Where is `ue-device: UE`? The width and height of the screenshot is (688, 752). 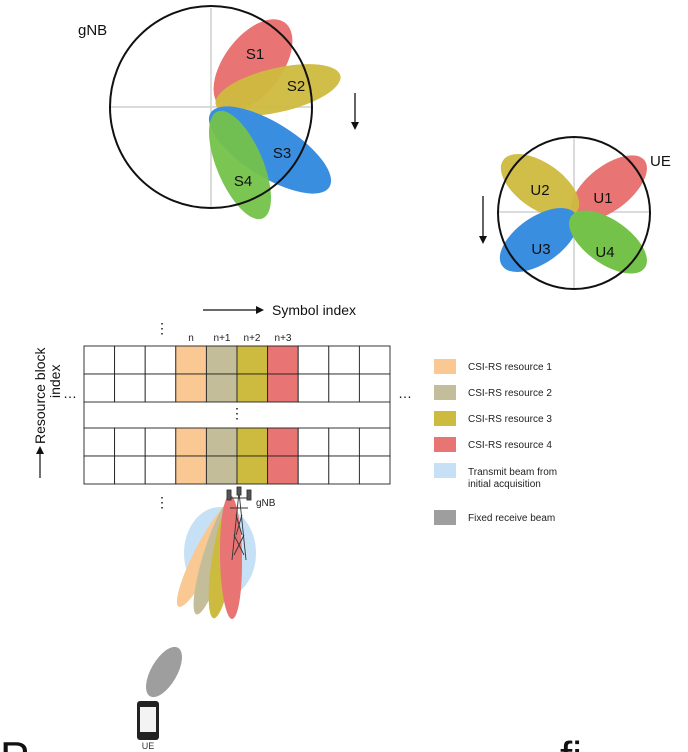
ue-device: UE is located at coordinates (159, 698).